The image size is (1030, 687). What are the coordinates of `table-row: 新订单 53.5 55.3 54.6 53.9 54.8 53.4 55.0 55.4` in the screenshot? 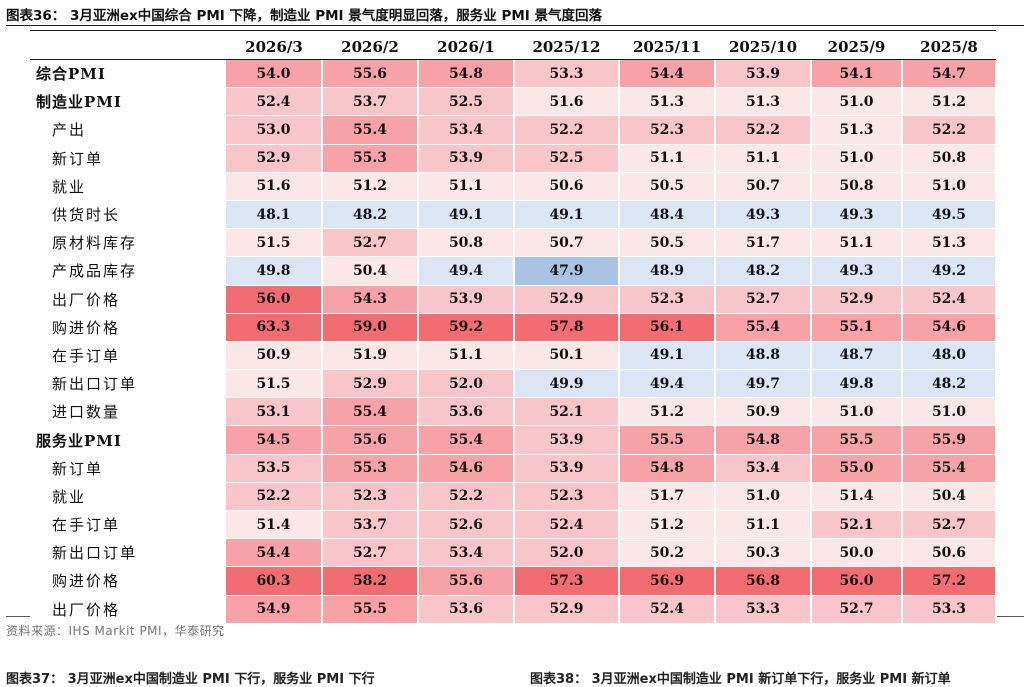 It's located at (513, 468).